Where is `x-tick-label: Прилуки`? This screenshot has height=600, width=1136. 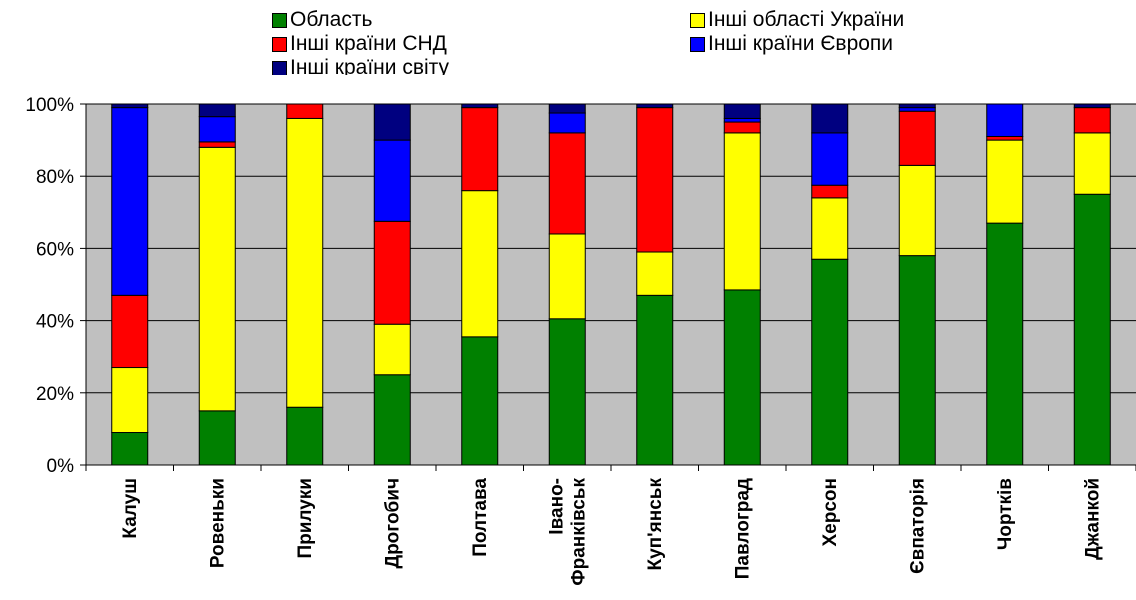 x-tick-label: Прилуки is located at coordinates (305, 518).